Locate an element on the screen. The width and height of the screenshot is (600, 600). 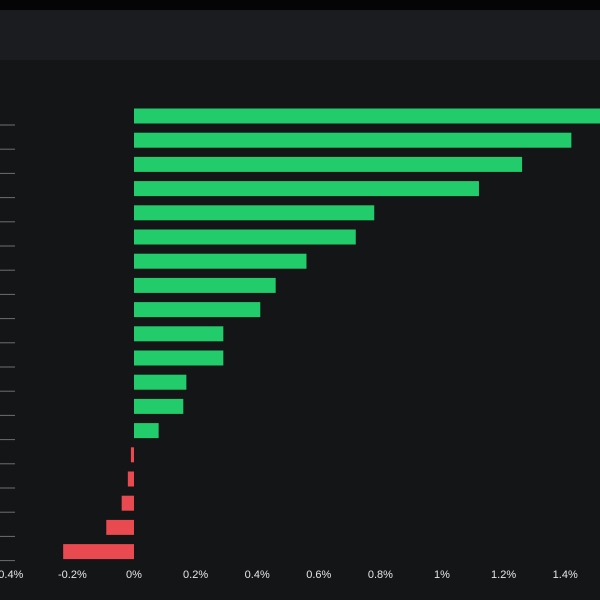
x-tick-label: 1% is located at coordinates (442, 575).